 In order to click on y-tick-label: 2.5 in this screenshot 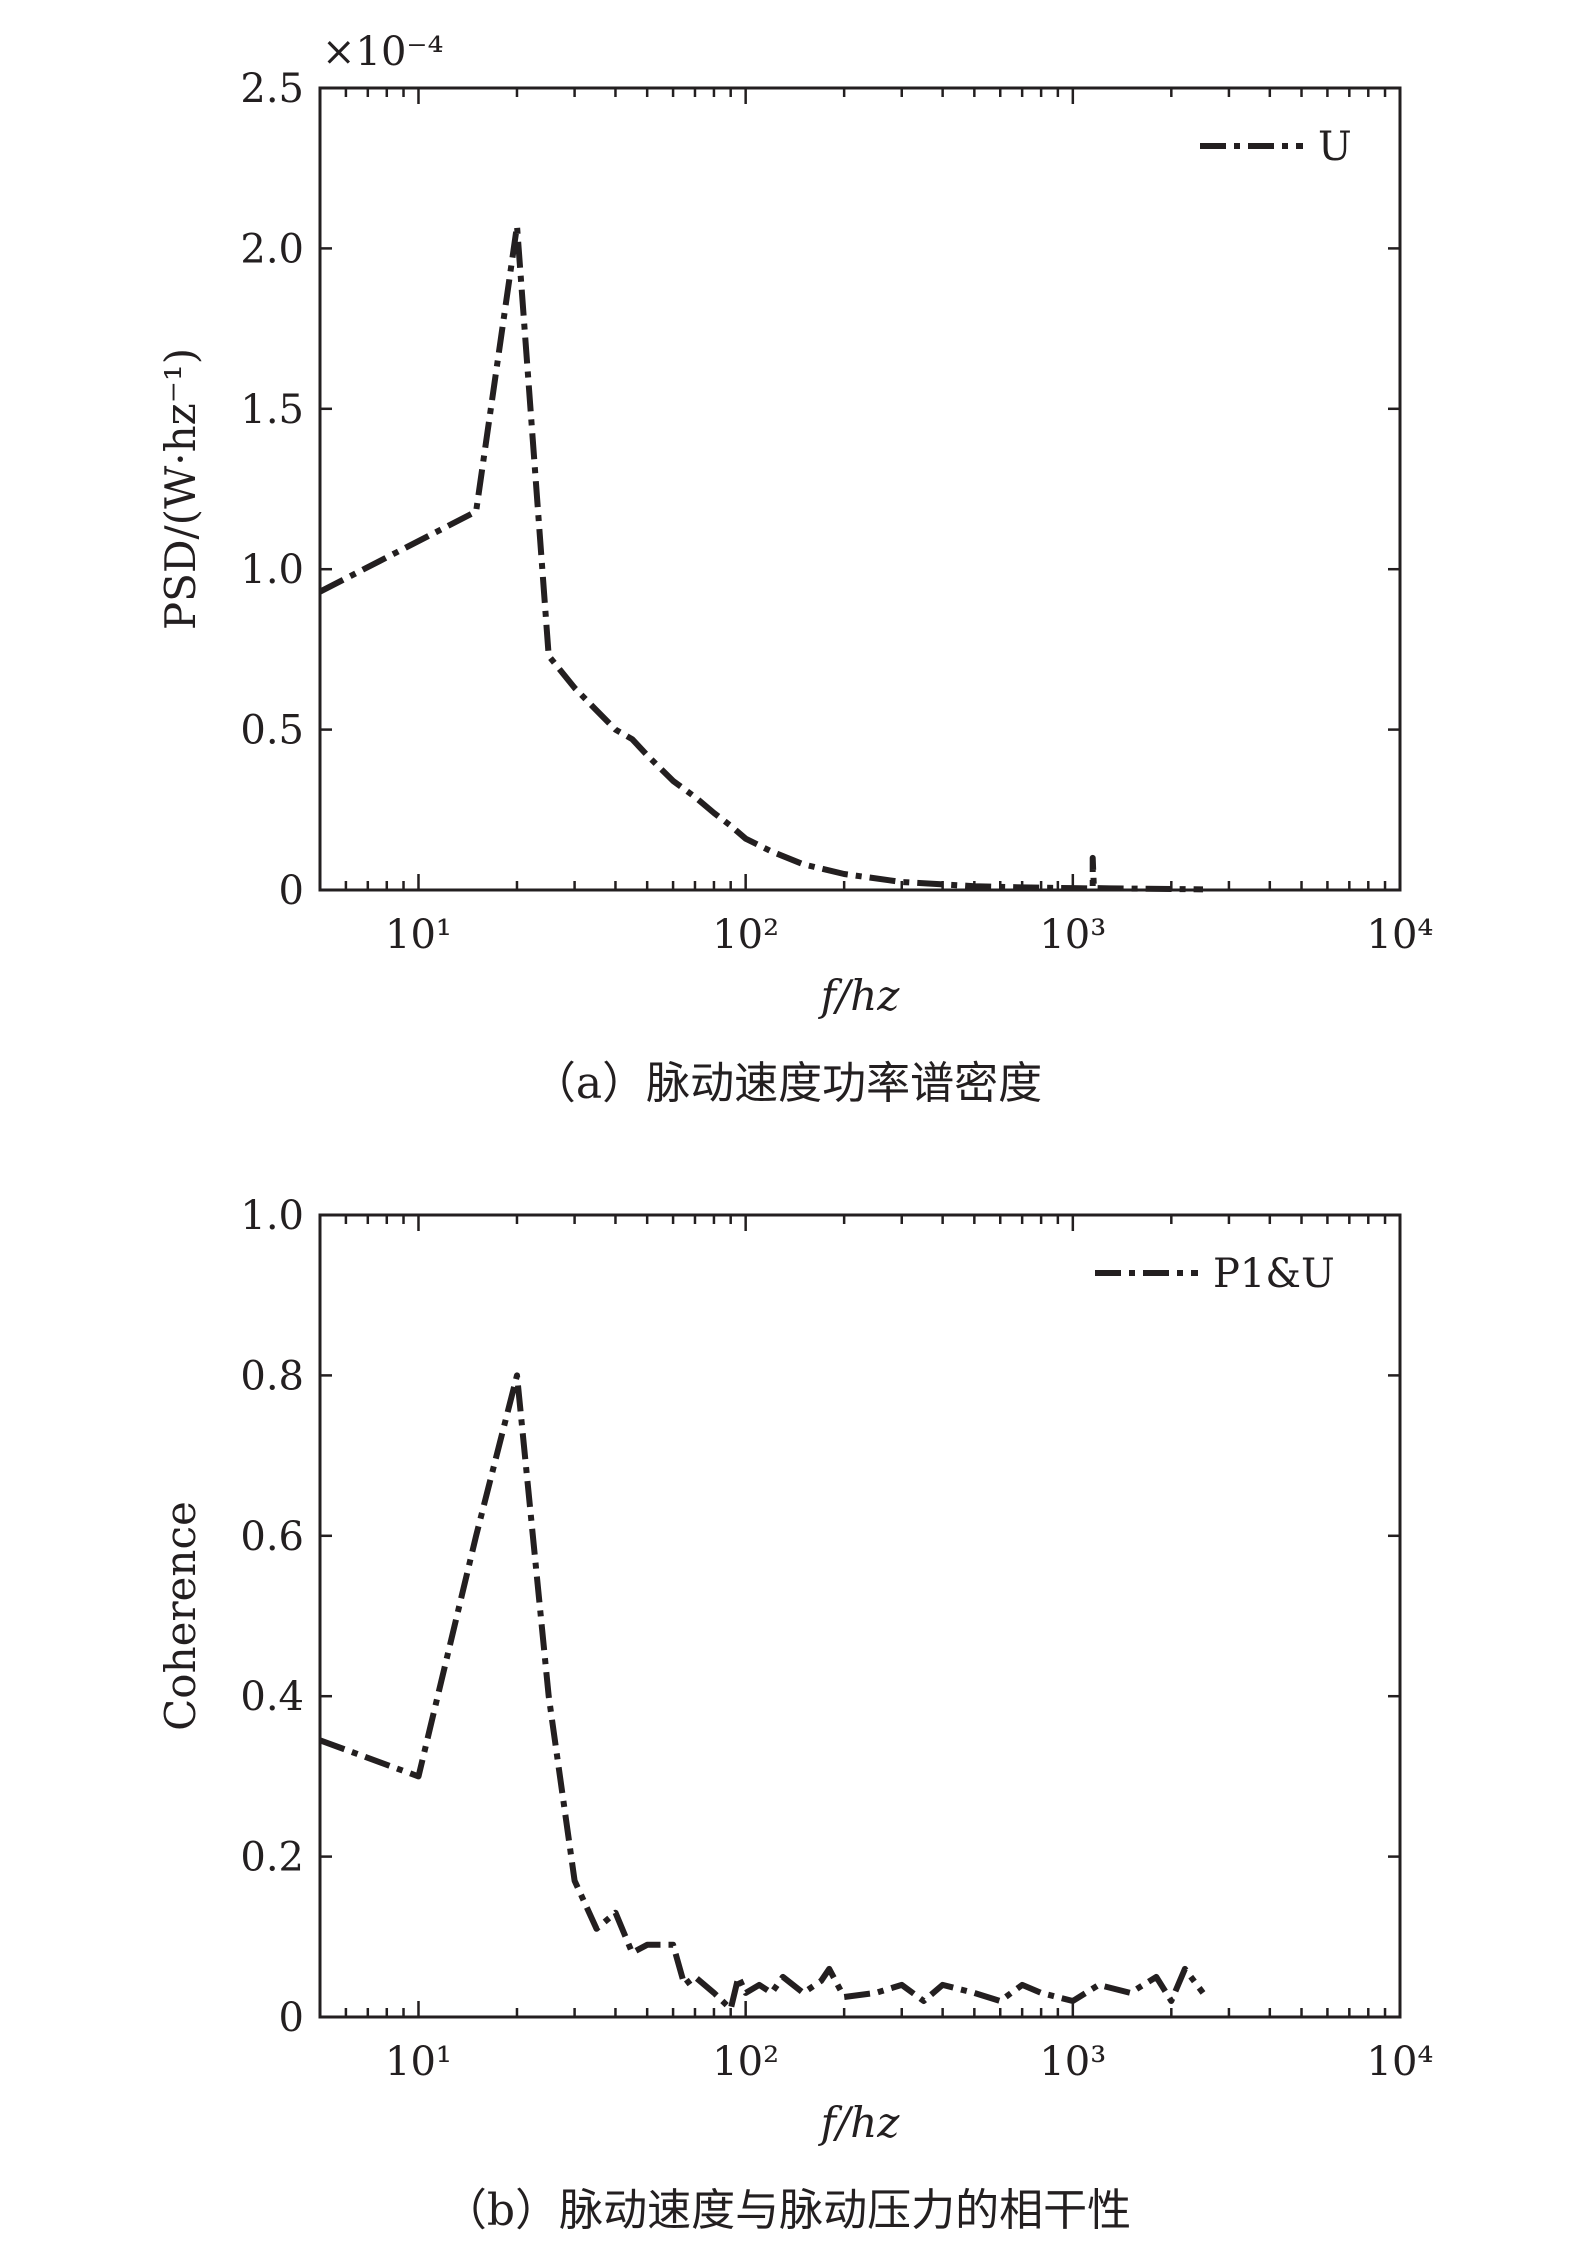, I will do `click(272, 89)`.